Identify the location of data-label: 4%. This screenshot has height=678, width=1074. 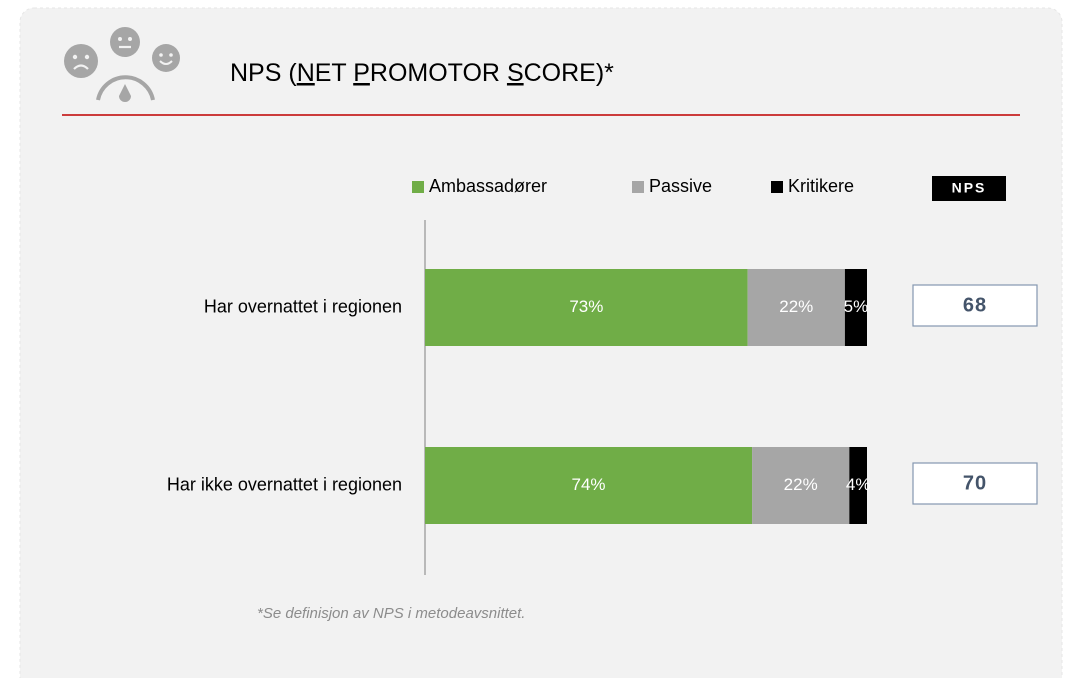
(858, 484).